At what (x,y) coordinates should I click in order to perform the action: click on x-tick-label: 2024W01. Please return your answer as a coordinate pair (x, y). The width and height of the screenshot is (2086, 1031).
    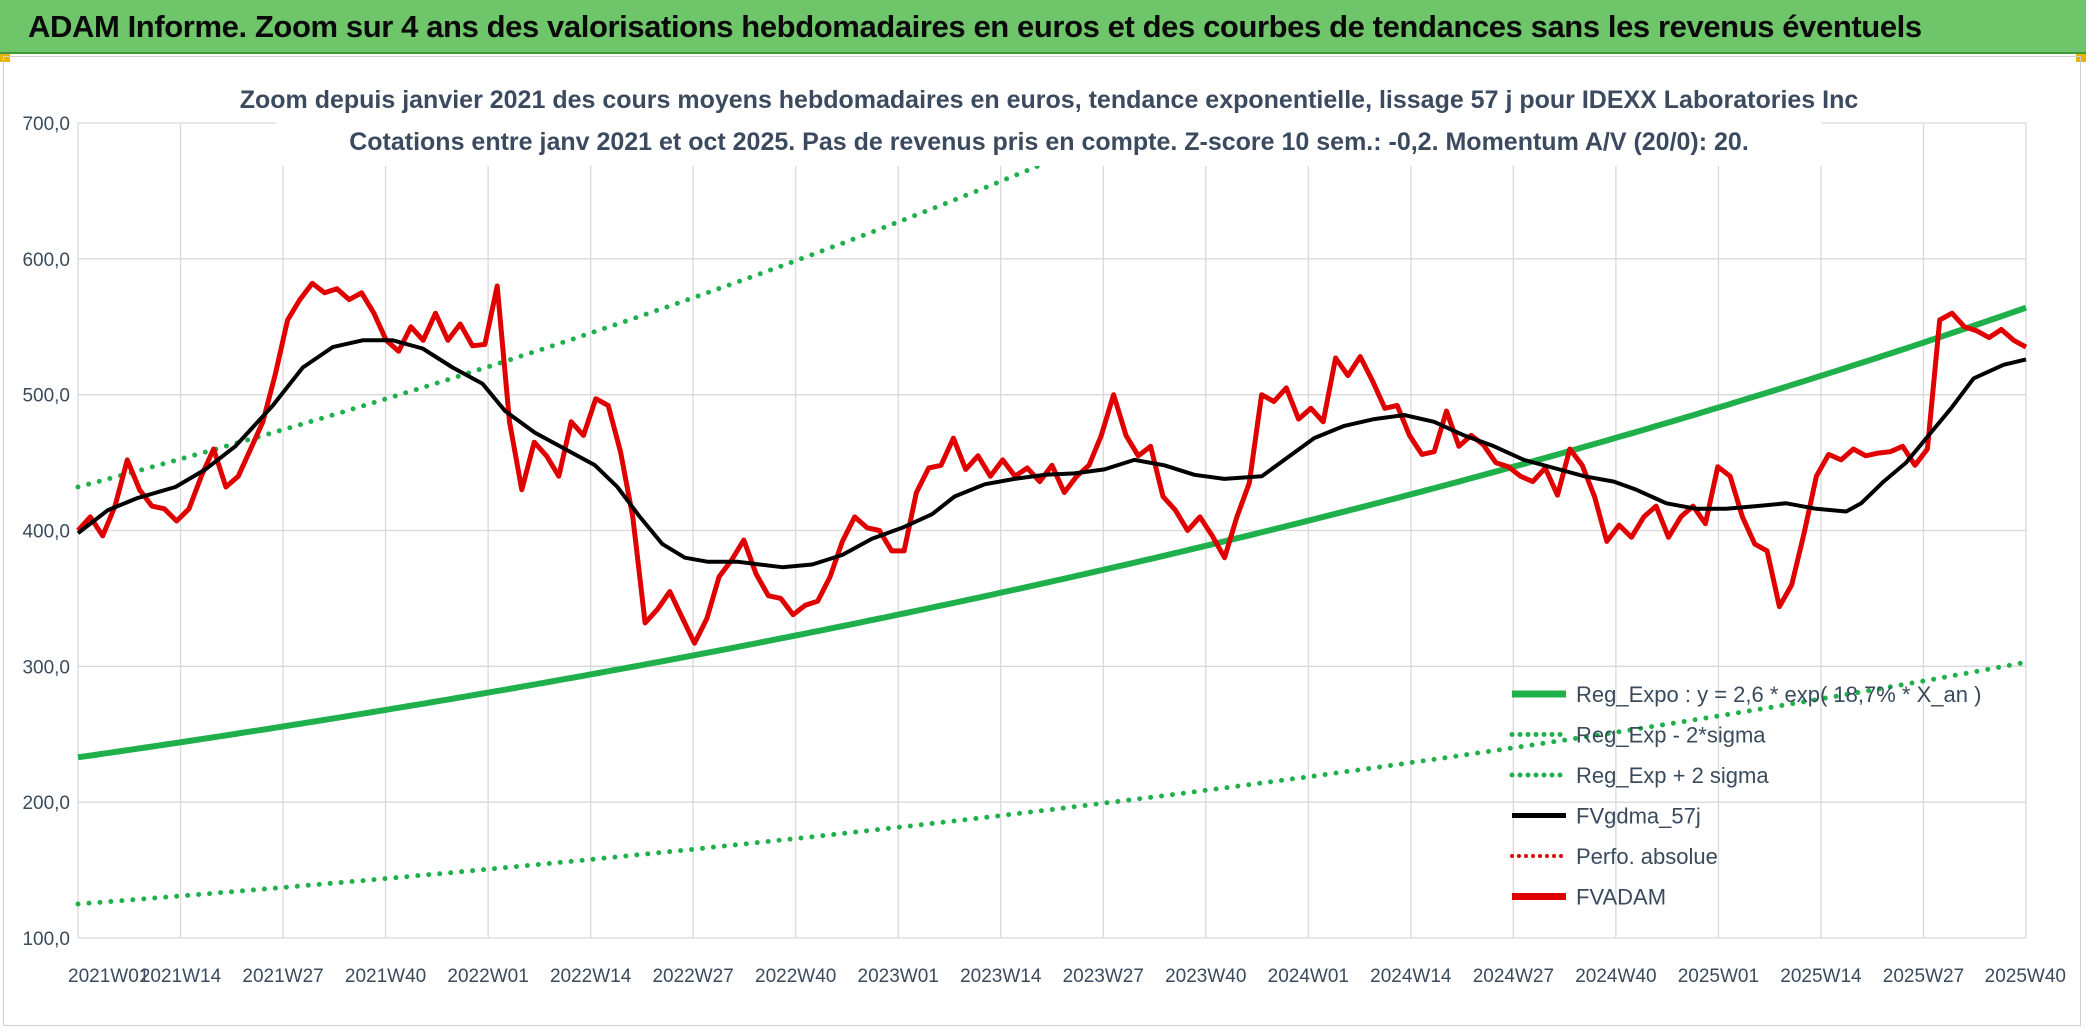
    Looking at the image, I should click on (1308, 976).